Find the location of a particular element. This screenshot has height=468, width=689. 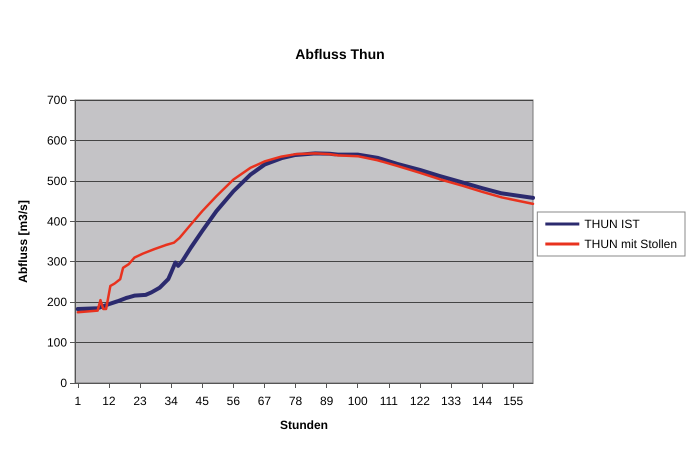

x-tick-label: 34 is located at coordinates (171, 401).